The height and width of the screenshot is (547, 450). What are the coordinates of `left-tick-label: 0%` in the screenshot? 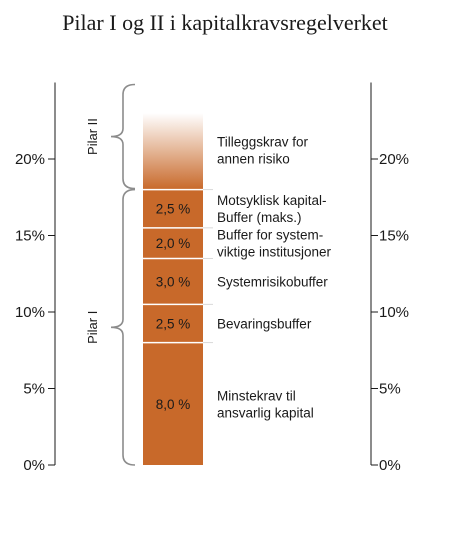 It's located at (34, 465).